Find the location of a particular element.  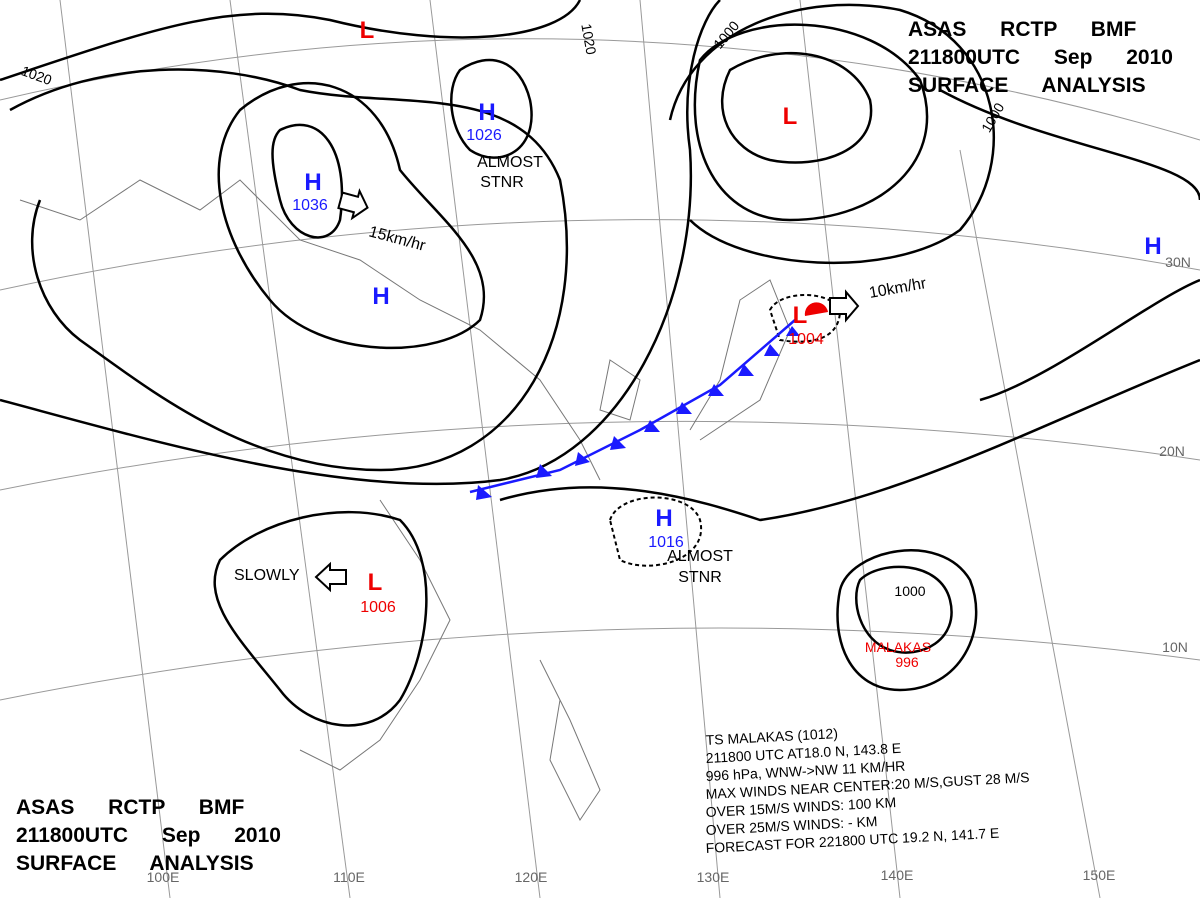

typhoon-pressure: 996 is located at coordinates (907, 662).